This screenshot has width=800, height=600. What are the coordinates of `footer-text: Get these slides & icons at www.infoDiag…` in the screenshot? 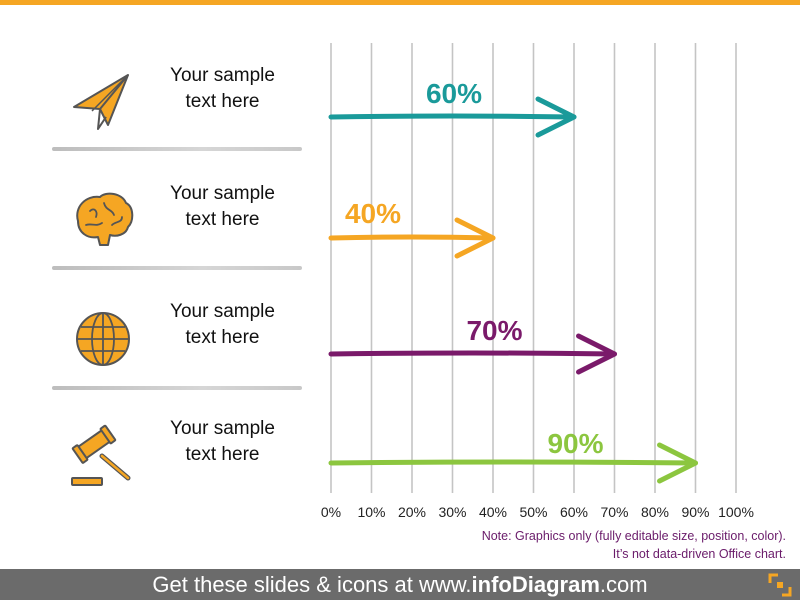 It's located at (400, 584).